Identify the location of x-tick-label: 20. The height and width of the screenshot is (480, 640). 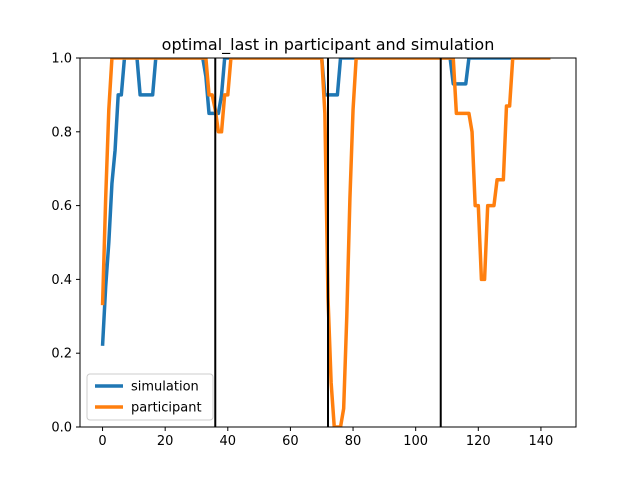
(165, 441).